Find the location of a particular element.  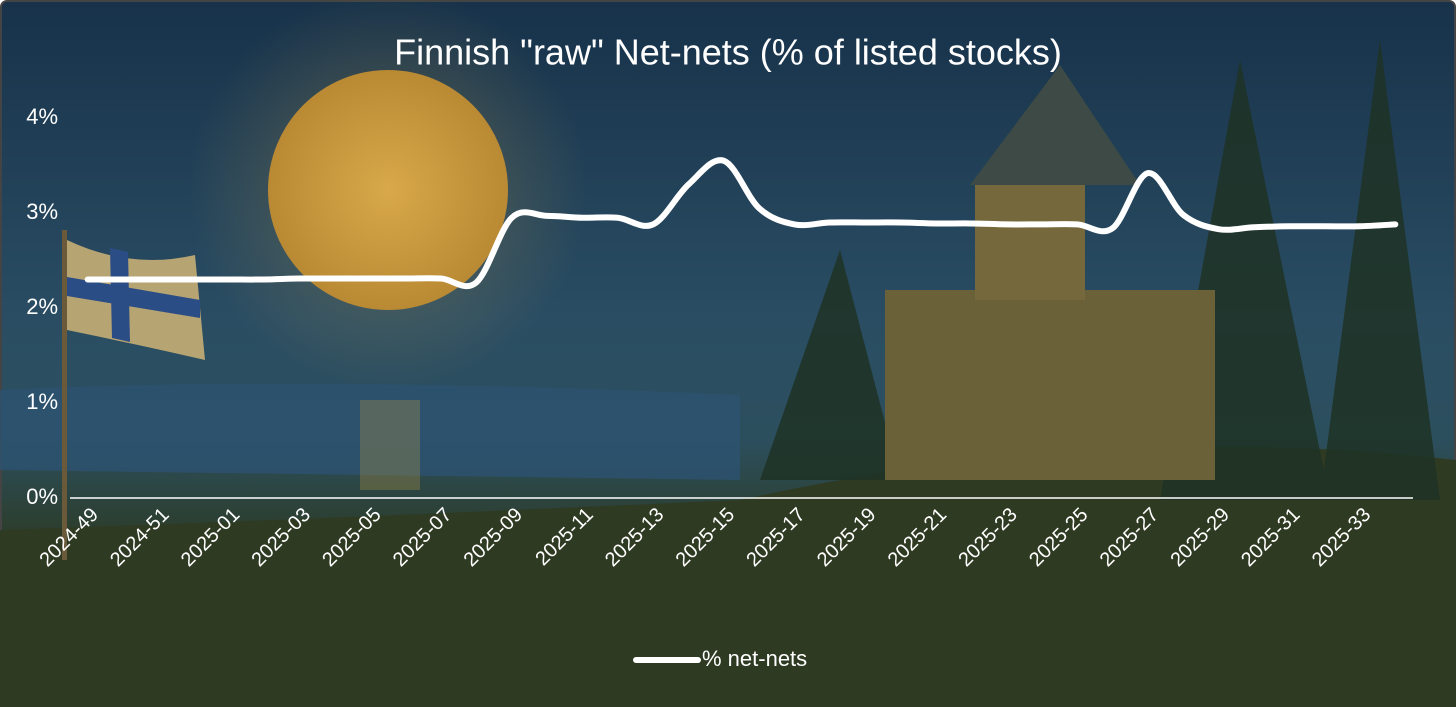

y-tick-label: 3% is located at coordinates (42, 211).